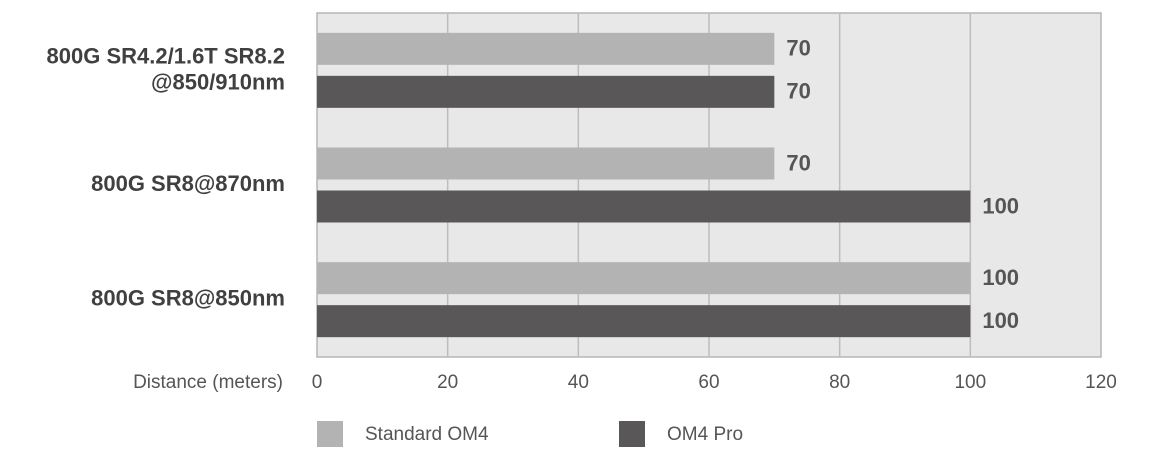 The image size is (1149, 467). I want to click on x-tick-label: 60, so click(708, 382).